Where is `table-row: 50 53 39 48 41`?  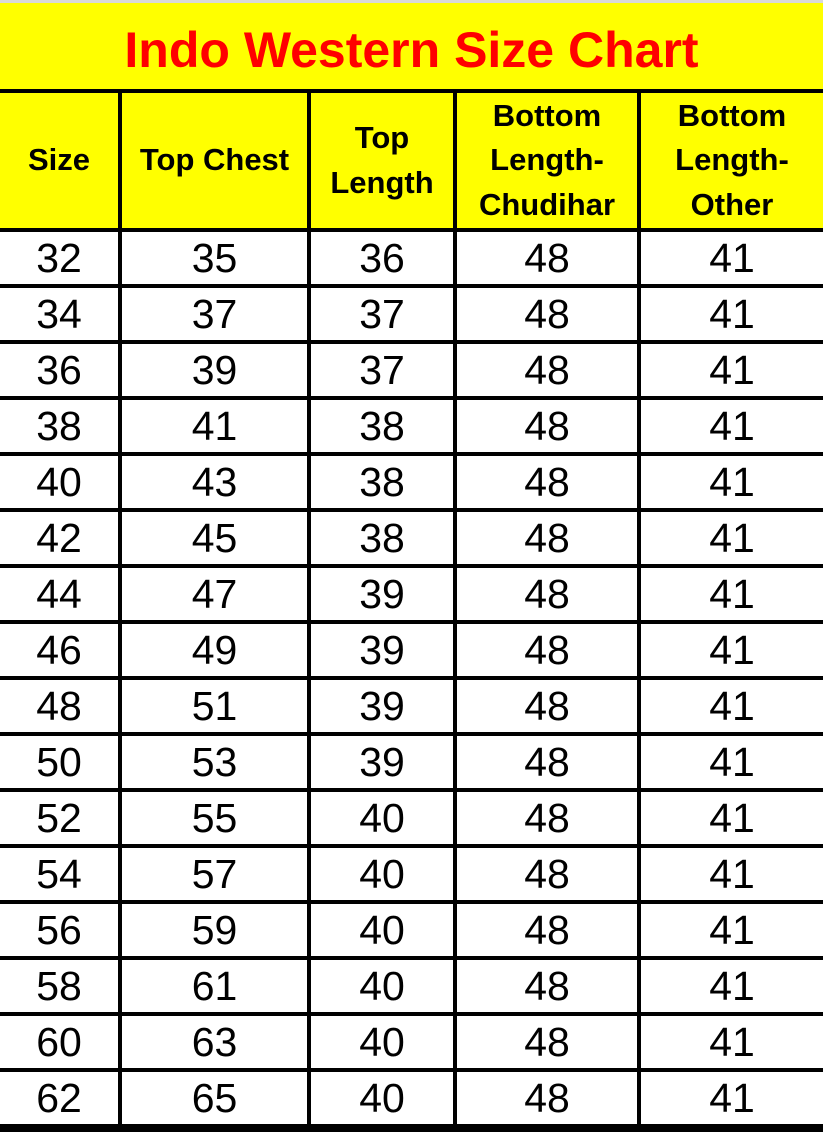
table-row: 50 53 39 48 41 is located at coordinates (411, 760).